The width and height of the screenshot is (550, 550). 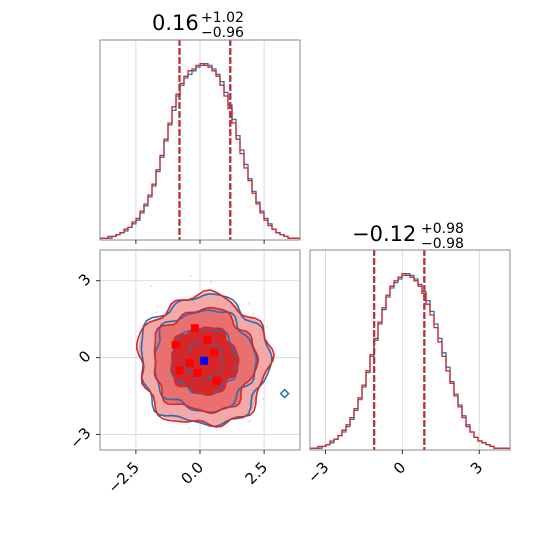 I want to click on title-bottom-right-minus: −0.98, so click(x=442, y=244).